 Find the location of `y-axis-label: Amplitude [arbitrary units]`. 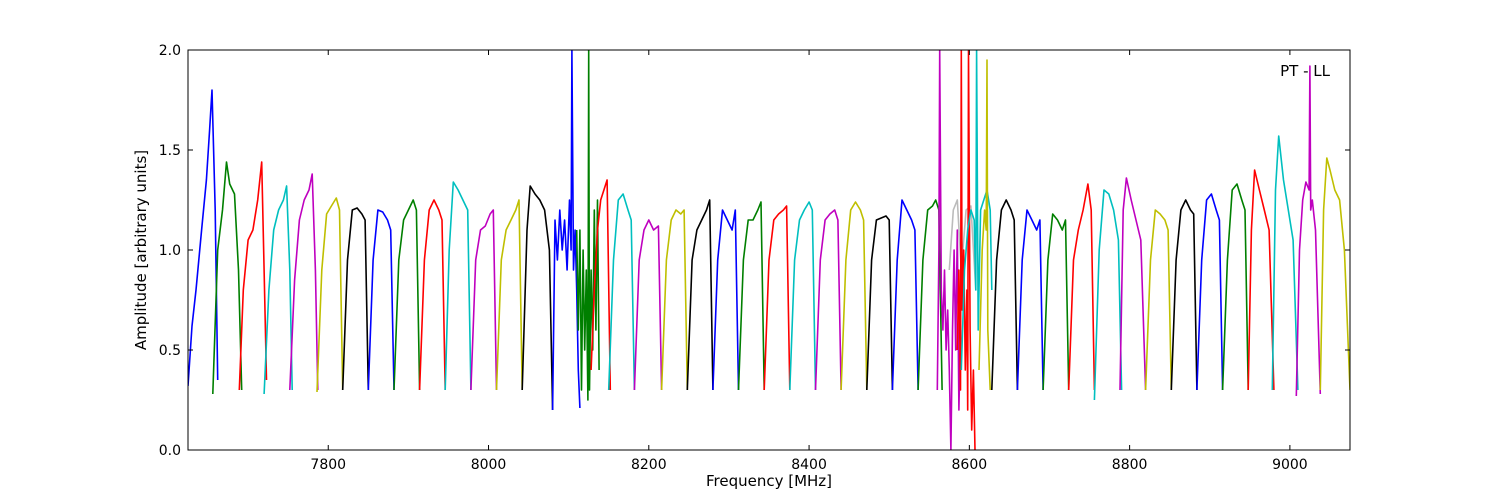

y-axis-label: Amplitude [arbitrary units] is located at coordinates (141, 250).